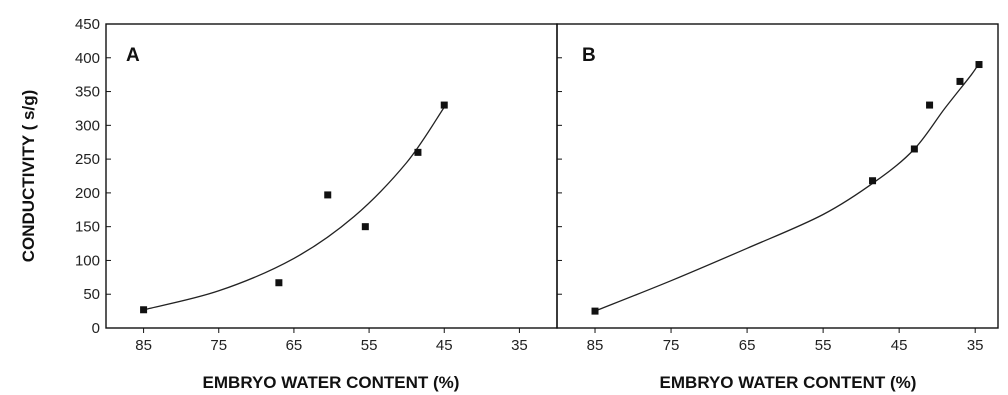 The width and height of the screenshot is (1008, 395). I want to click on panel-a-x-tick-label: 75, so click(218, 345).